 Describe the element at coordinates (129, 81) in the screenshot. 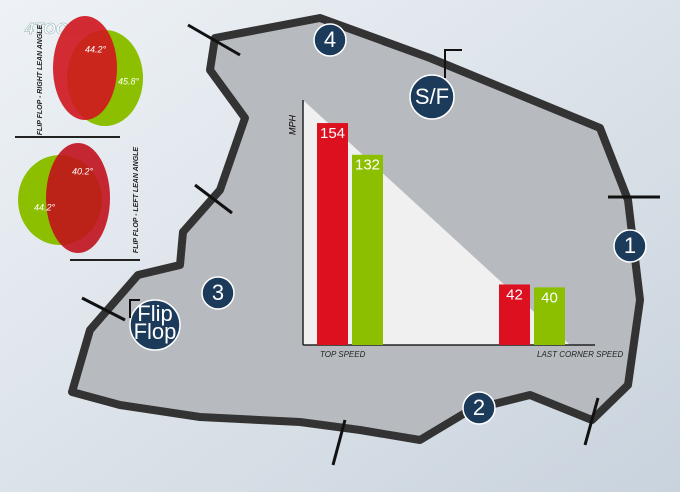

I see `lean-angle: 45.8°` at that location.